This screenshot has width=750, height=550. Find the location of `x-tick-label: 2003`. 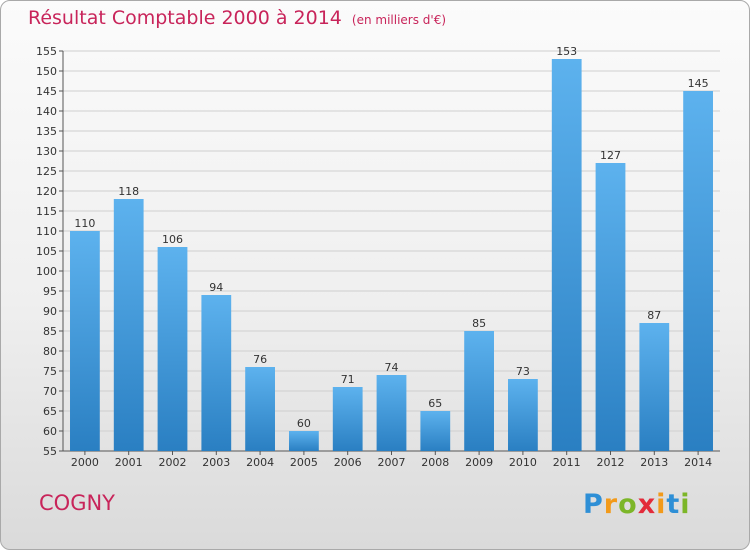

x-tick-label: 2003 is located at coordinates (216, 462).